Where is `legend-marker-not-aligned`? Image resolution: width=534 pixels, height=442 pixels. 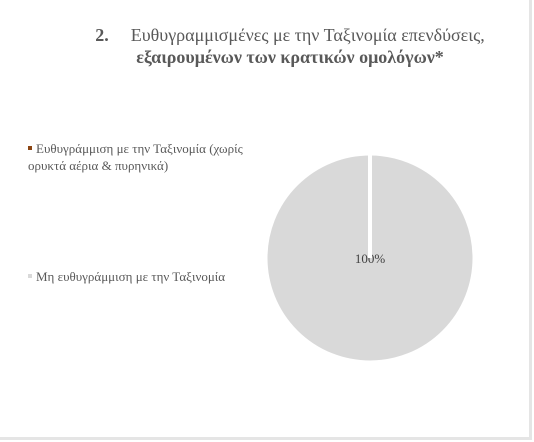 legend-marker-not-aligned is located at coordinates (30, 276).